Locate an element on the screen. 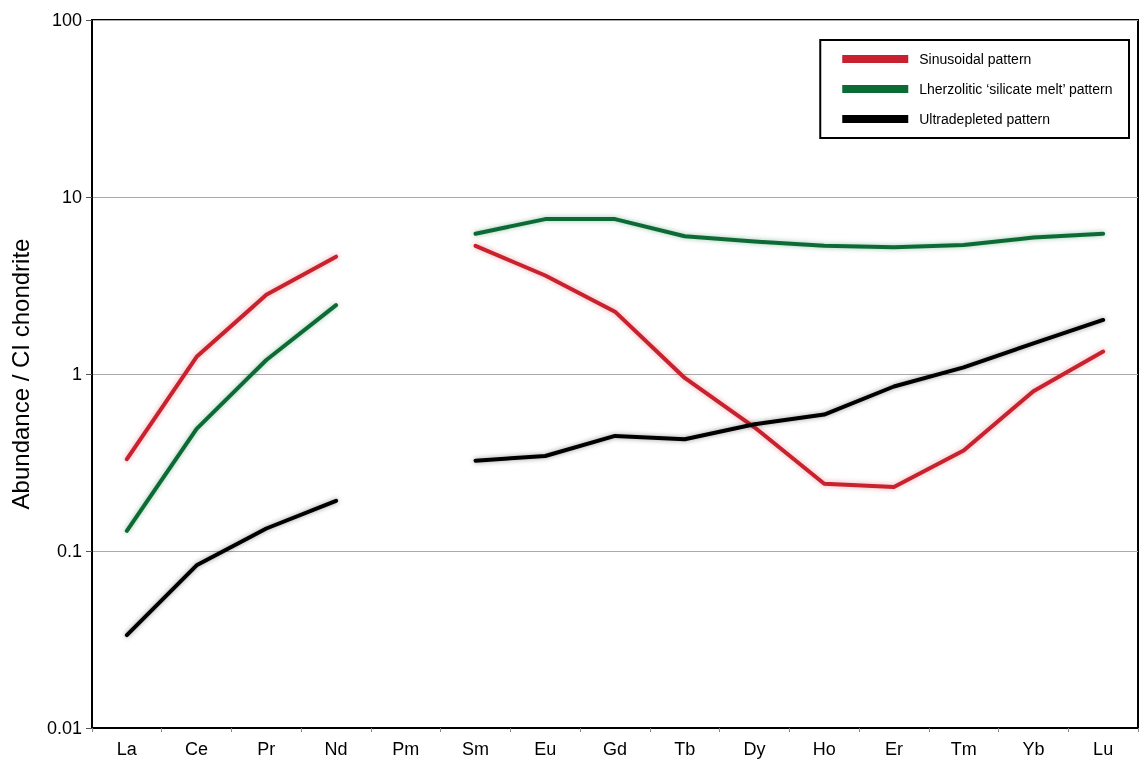 The width and height of the screenshot is (1141, 765). y-tick-label: 10 is located at coordinates (71, 197).